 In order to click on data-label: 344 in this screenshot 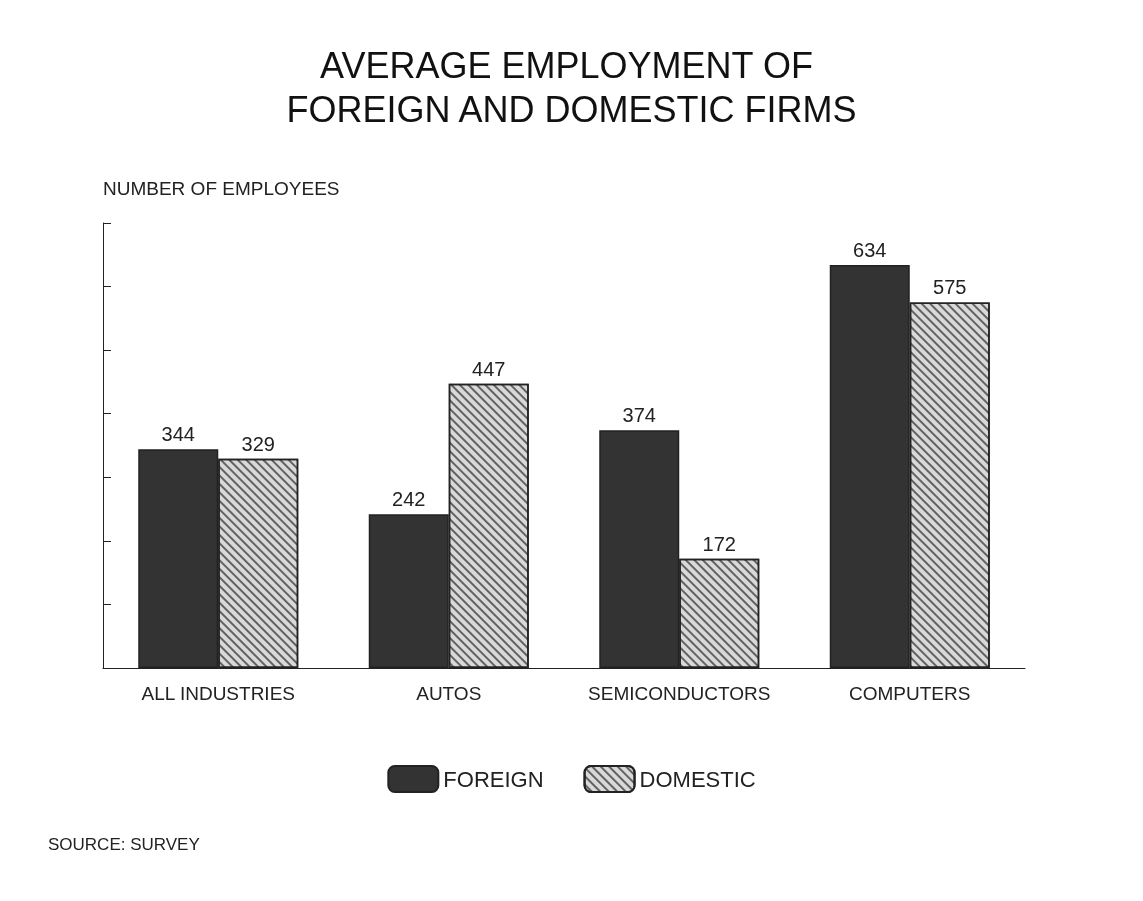, I will do `click(178, 434)`.